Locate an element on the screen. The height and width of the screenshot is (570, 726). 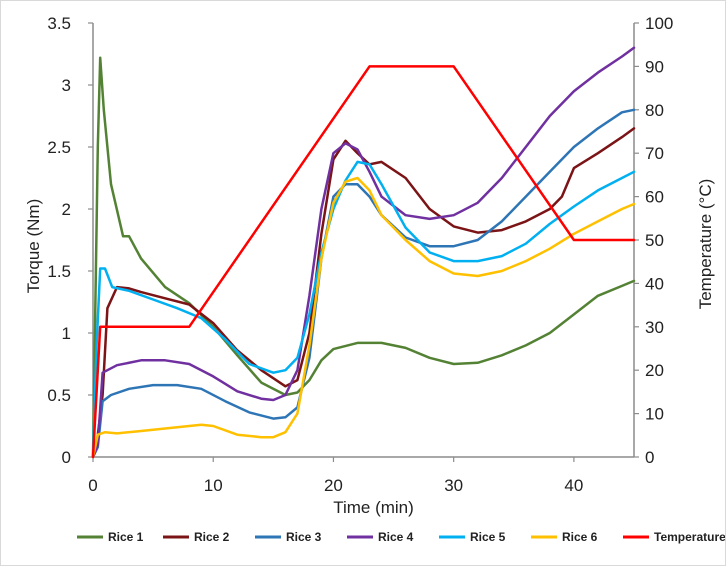
y-right-tick-label: 30 is located at coordinates (654, 327).